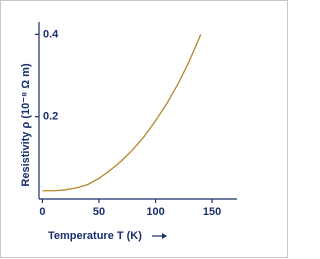  I want to click on x-tick-label: 0, so click(42, 212).